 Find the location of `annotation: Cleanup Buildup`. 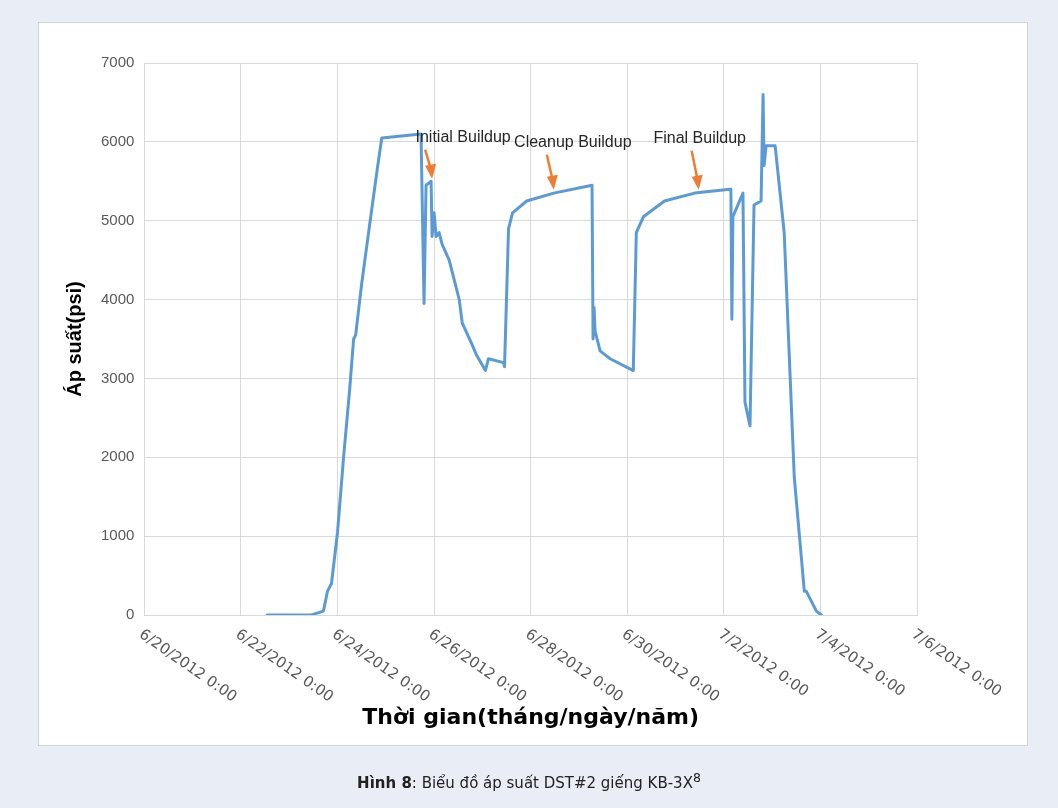

annotation: Cleanup Buildup is located at coordinates (573, 142).